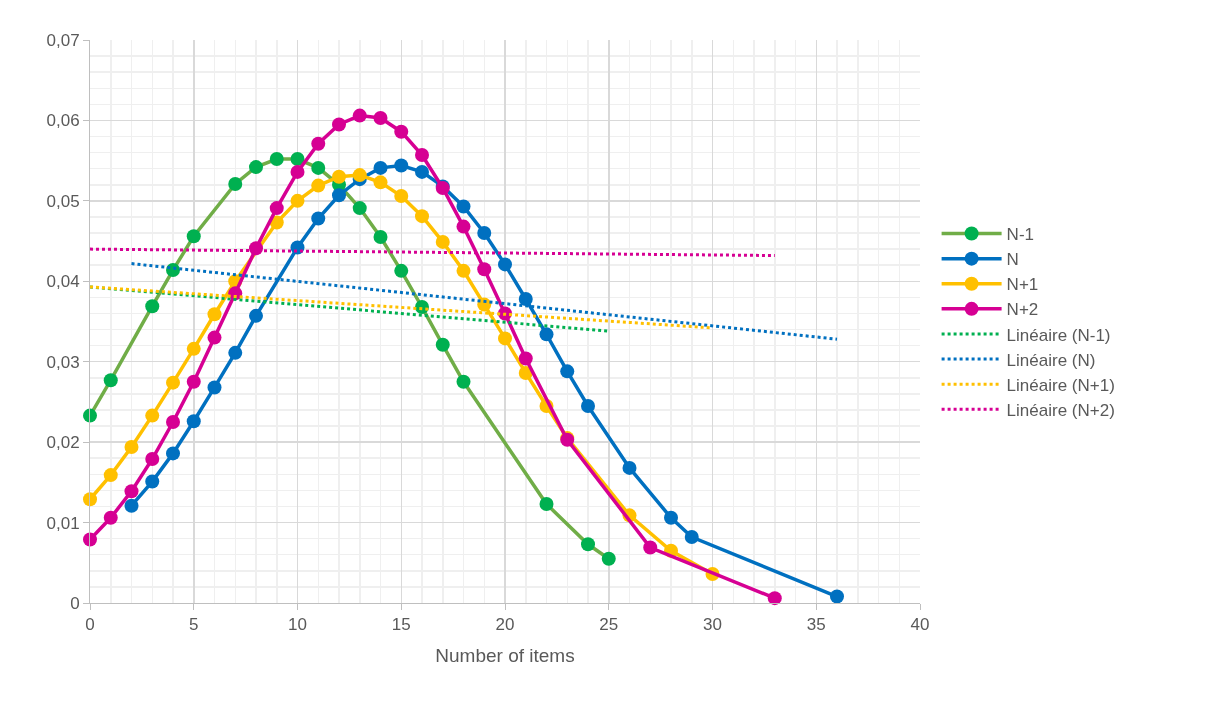 Image resolution: width=1205 pixels, height=713 pixels. I want to click on legend-label: N, so click(1012, 260).